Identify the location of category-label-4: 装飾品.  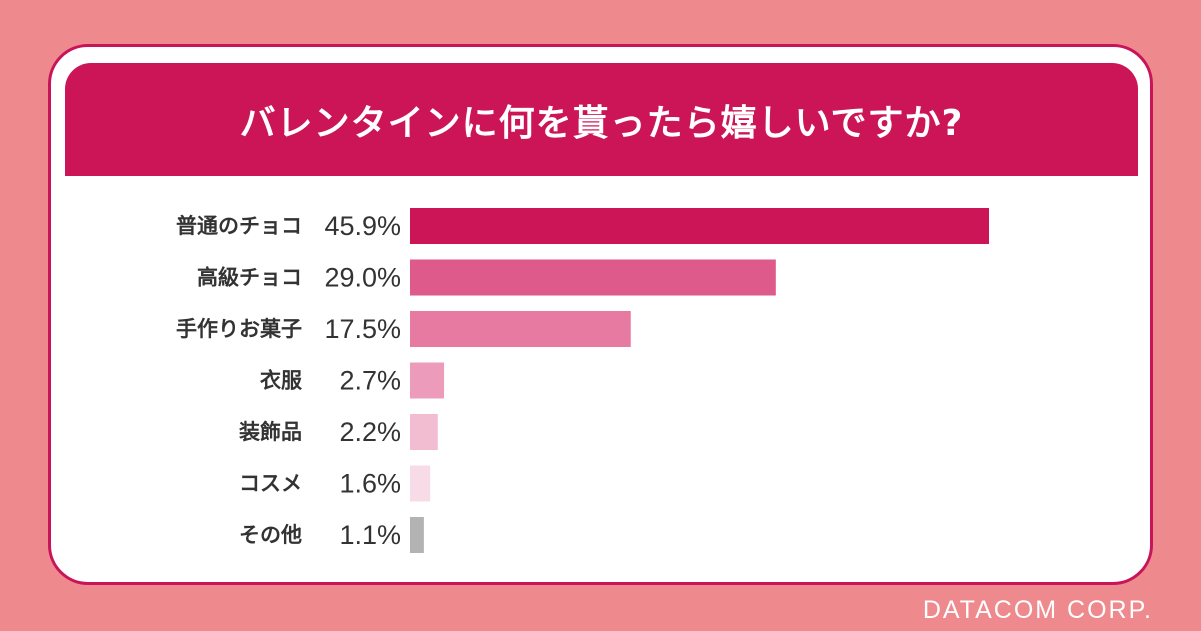
(270, 432).